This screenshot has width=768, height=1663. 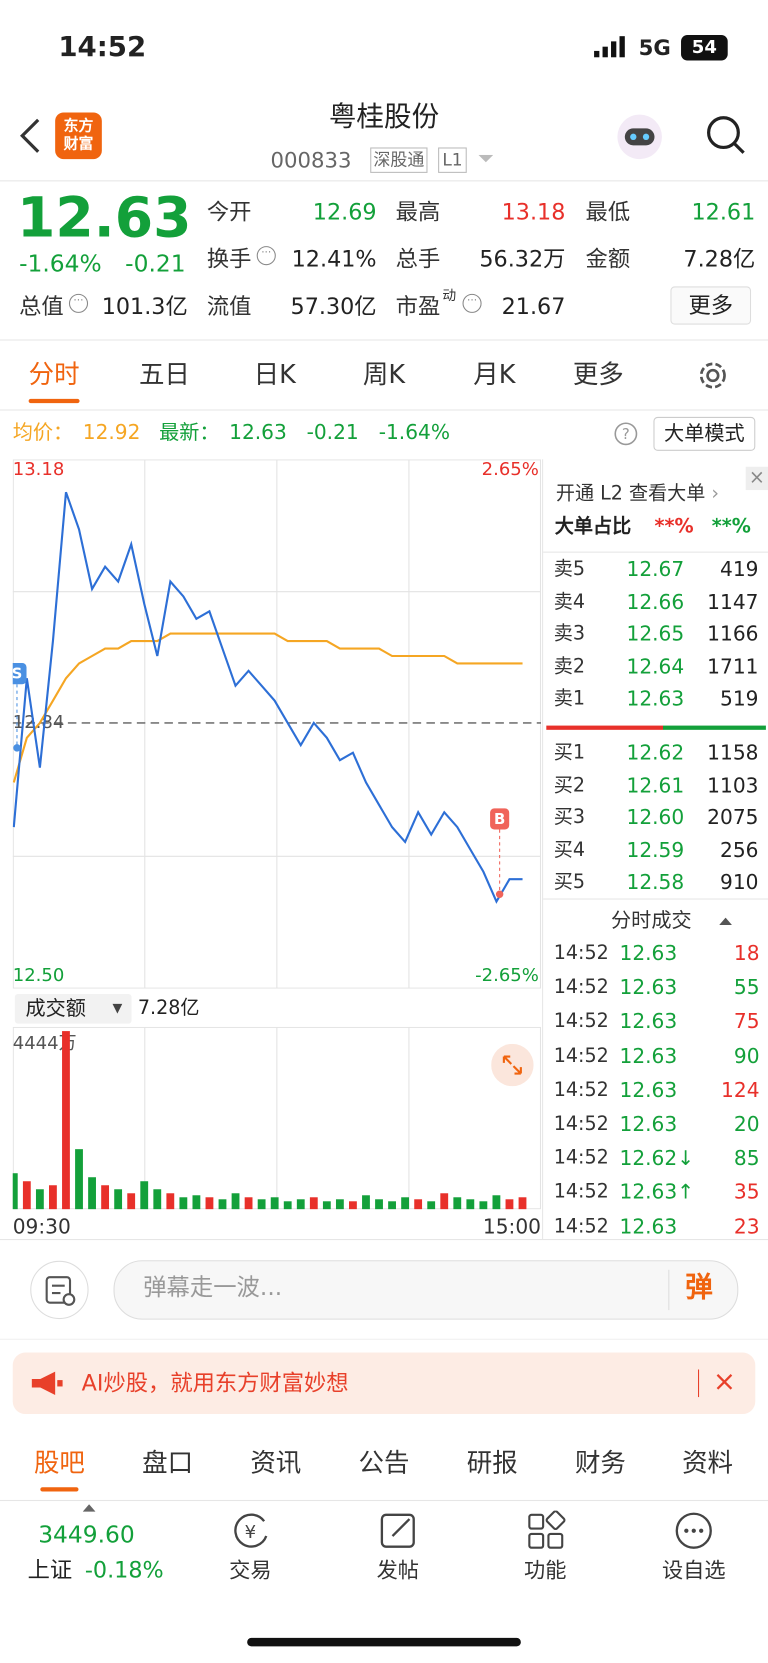 I want to click on close-banner-button: ×, so click(x=724, y=1382).